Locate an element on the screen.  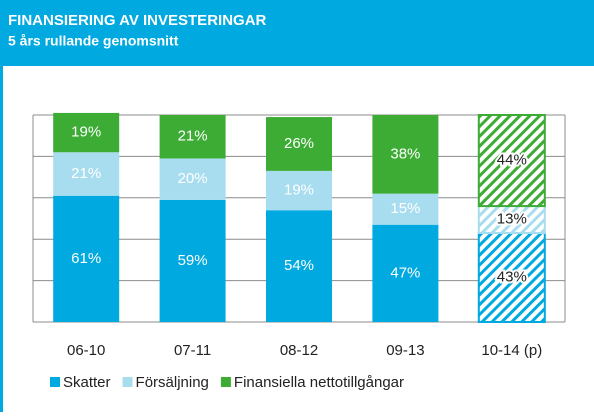
data-label: 26% is located at coordinates (299, 143).